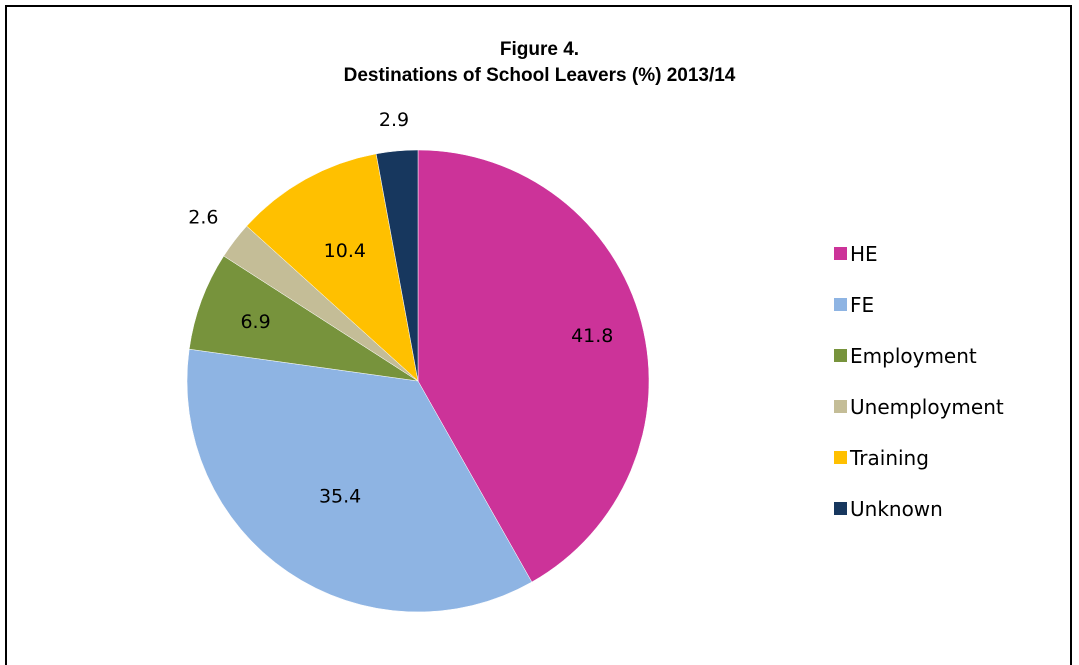 The width and height of the screenshot is (1079, 665). What do you see at coordinates (927, 407) in the screenshot?
I see `legend-label: Unemployment` at bounding box center [927, 407].